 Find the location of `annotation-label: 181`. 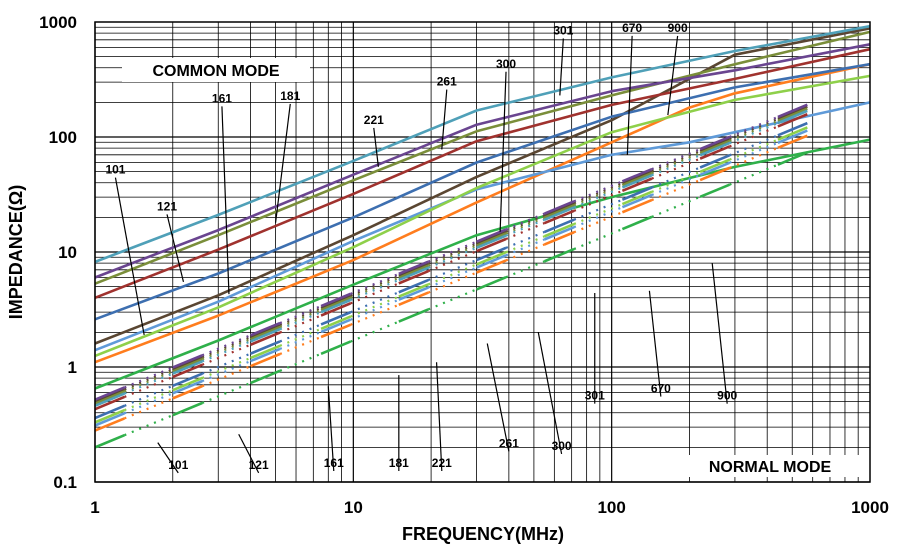

annotation-label: 181 is located at coordinates (399, 463).